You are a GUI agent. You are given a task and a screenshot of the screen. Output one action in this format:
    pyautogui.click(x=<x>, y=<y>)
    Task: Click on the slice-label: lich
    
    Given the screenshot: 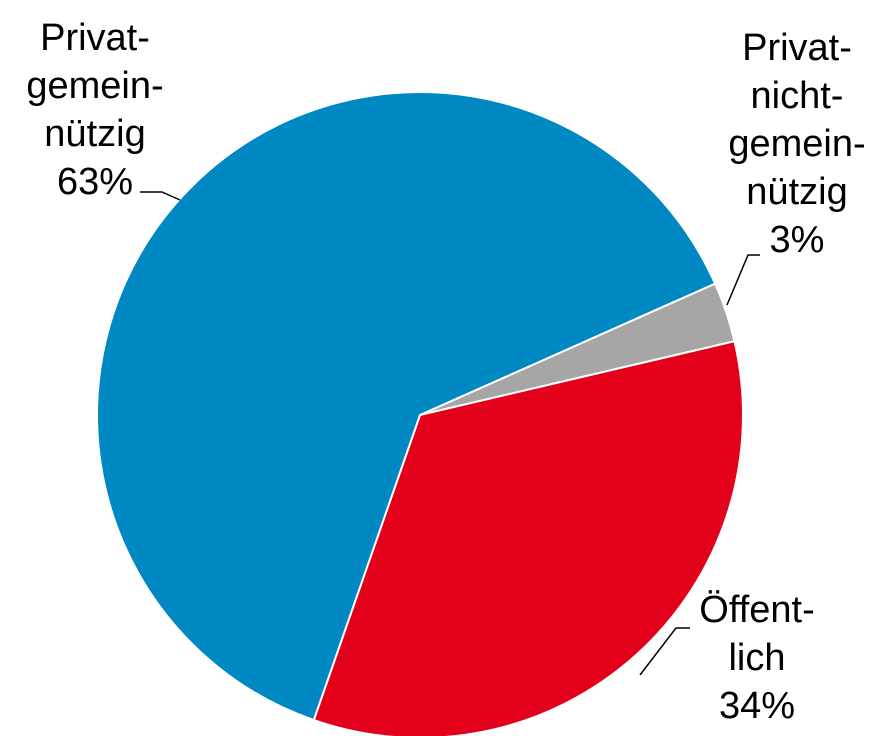 What is the action you would take?
    pyautogui.click(x=756, y=658)
    